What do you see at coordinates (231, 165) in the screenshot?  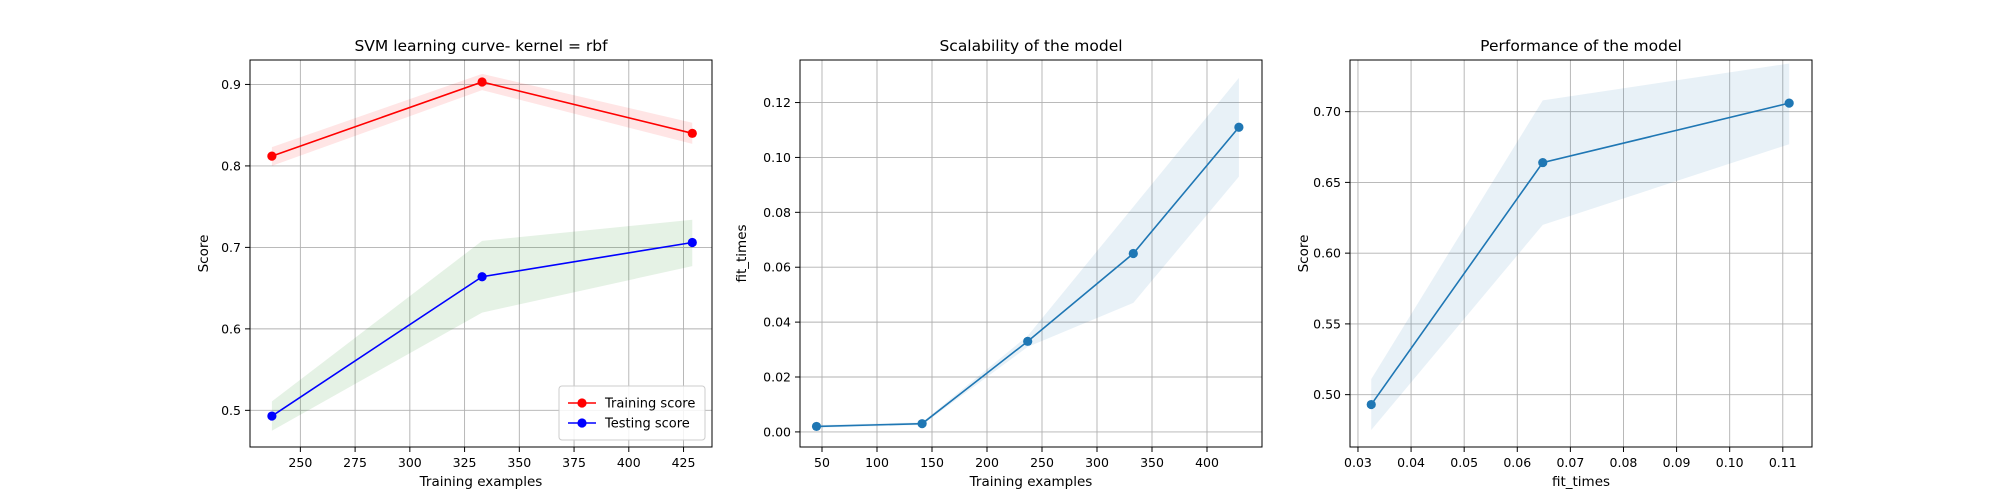 I see `y-tick-label: 0.8` at bounding box center [231, 165].